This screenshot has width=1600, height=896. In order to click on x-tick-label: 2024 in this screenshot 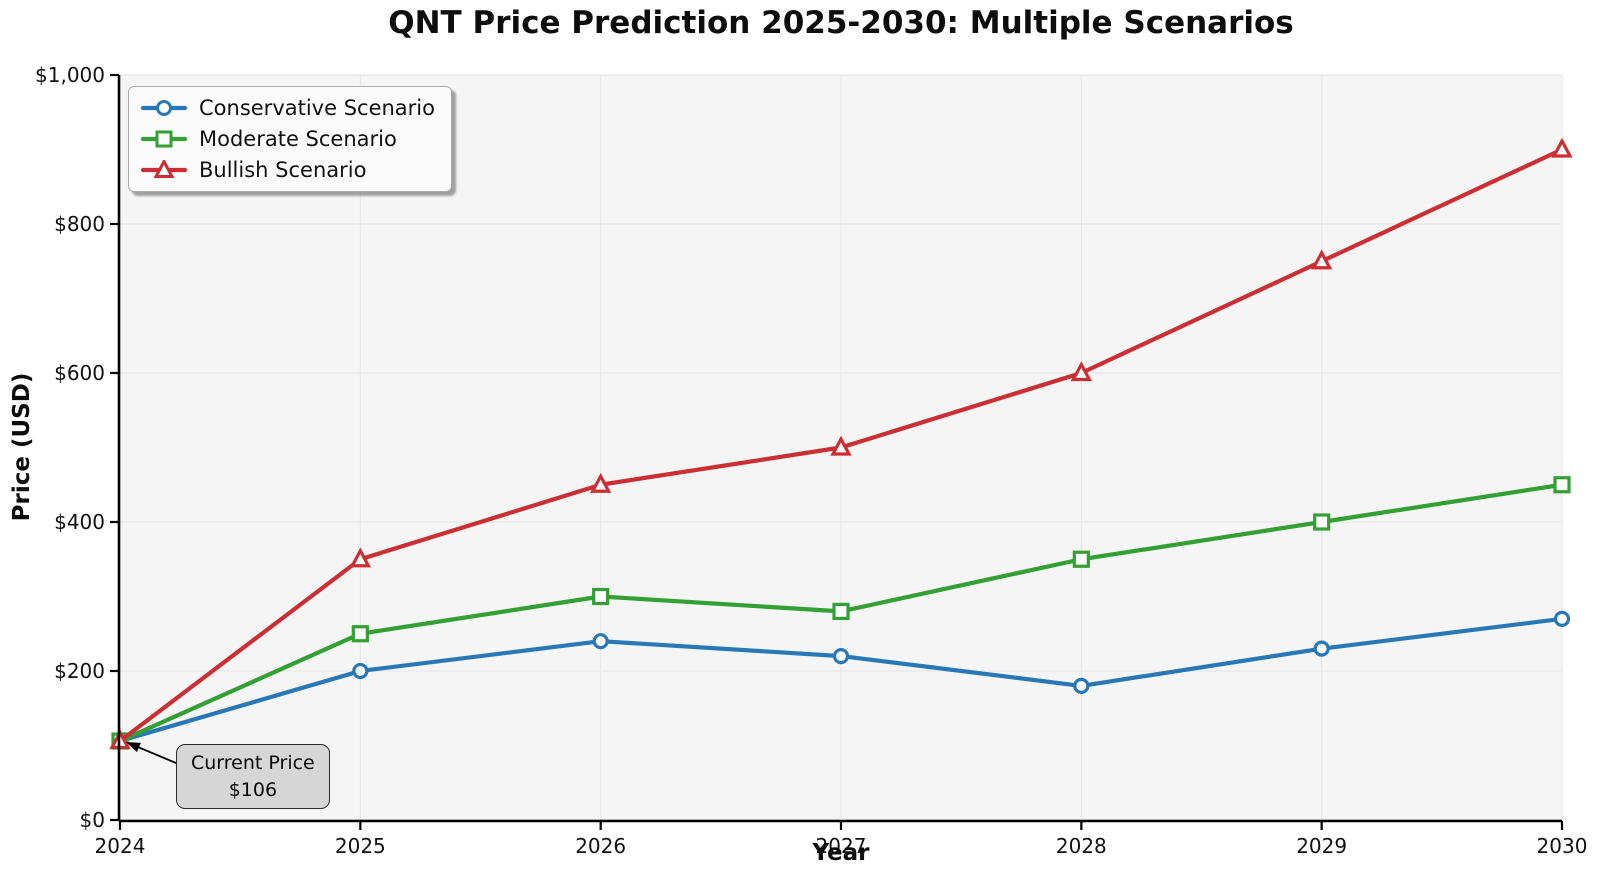, I will do `click(120, 846)`.